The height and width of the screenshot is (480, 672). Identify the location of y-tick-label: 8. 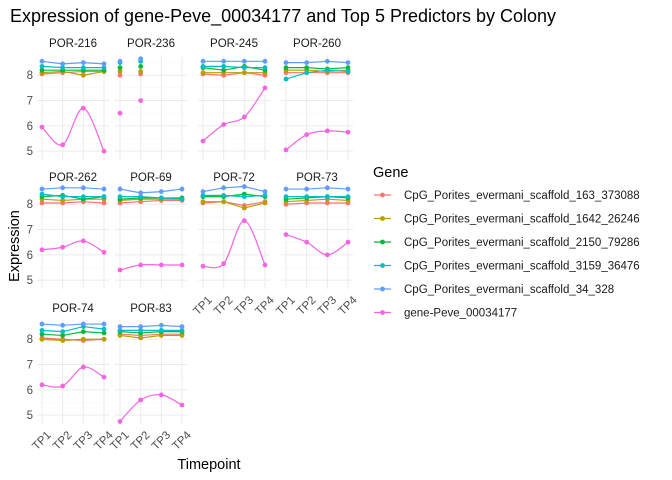
(30, 76).